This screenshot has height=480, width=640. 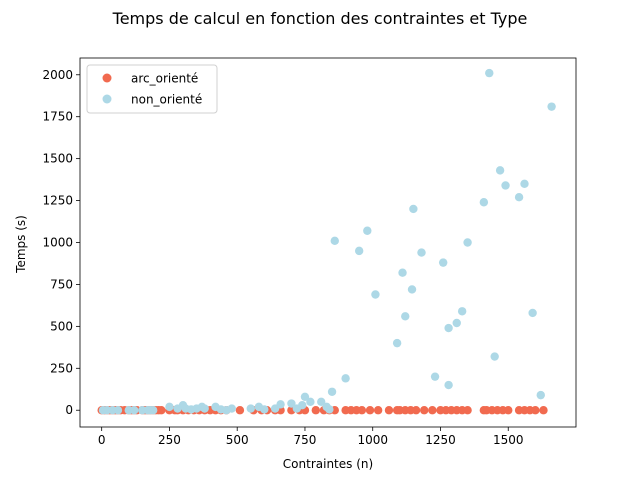 I want to click on y-tick-label: 750, so click(x=61, y=284).